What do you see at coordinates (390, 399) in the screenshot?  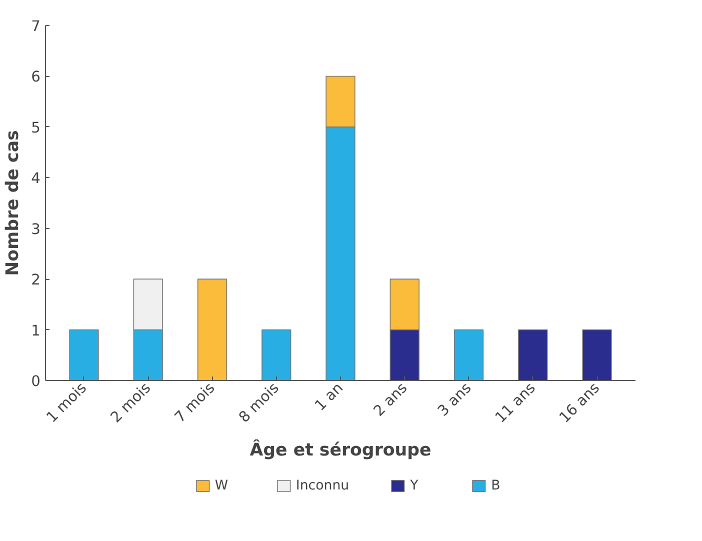 I see `x-tick-label: 2 ans` at bounding box center [390, 399].